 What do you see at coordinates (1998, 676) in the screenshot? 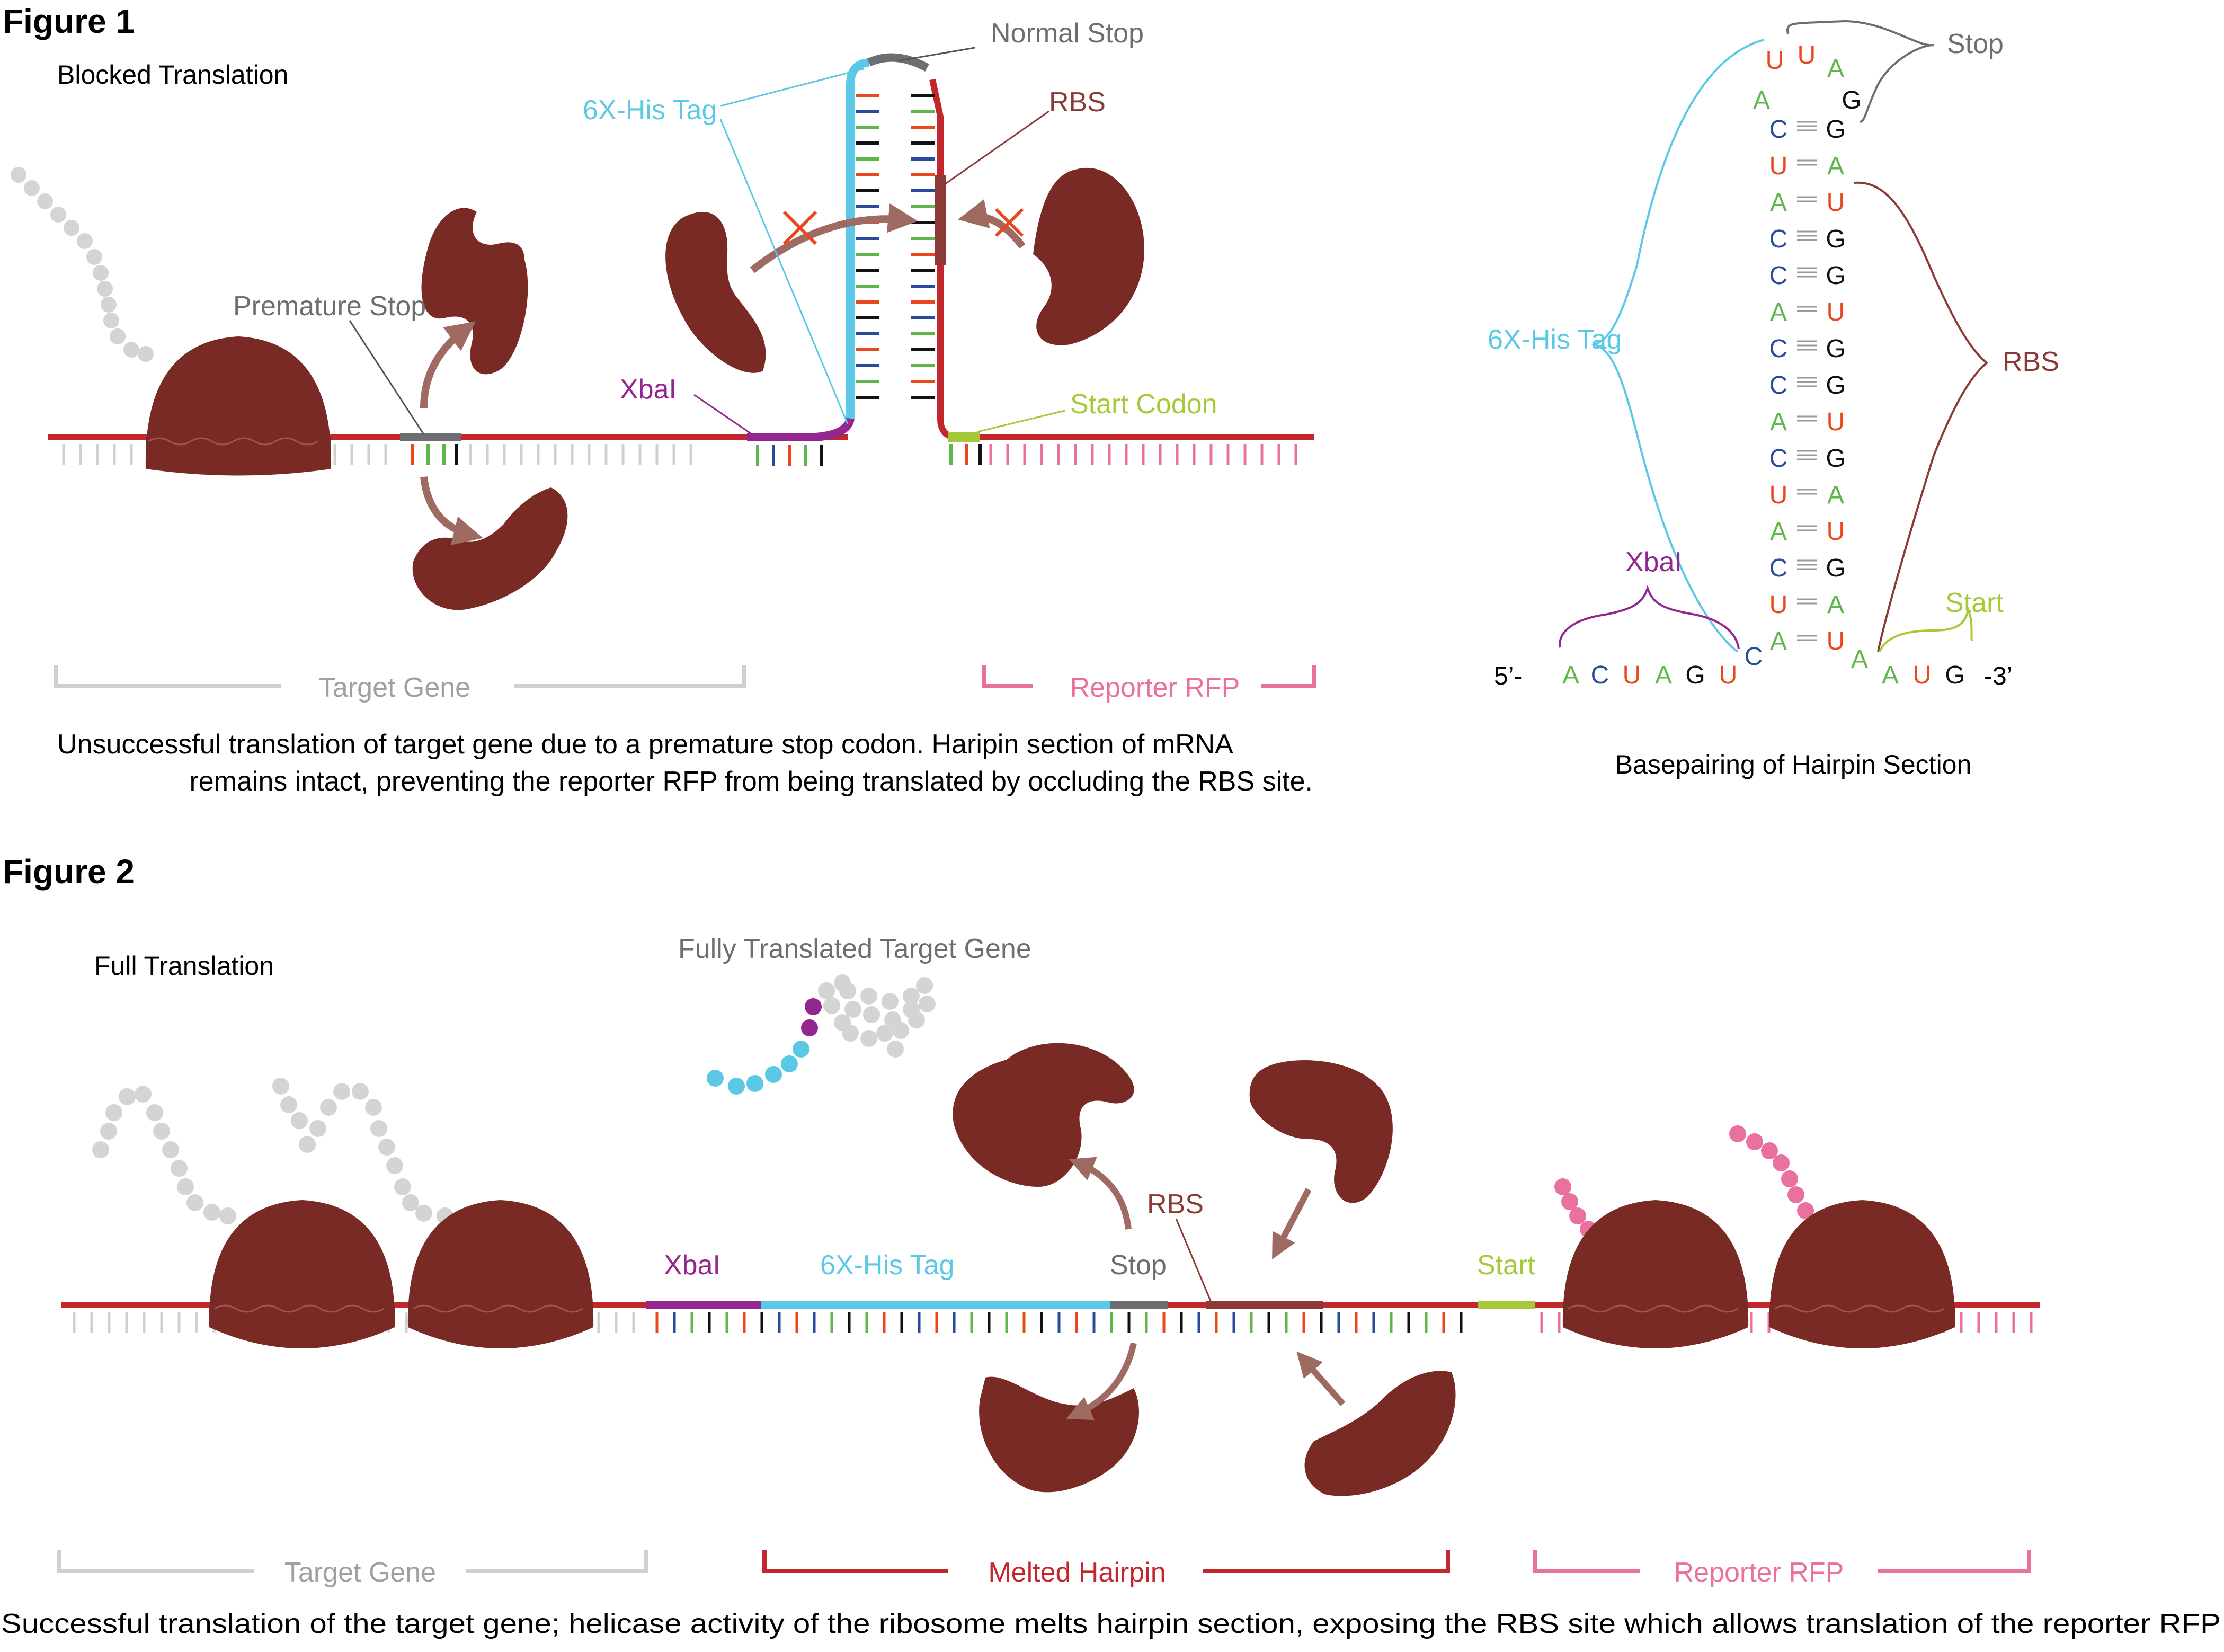
I see `label-three-prime: -3’` at bounding box center [1998, 676].